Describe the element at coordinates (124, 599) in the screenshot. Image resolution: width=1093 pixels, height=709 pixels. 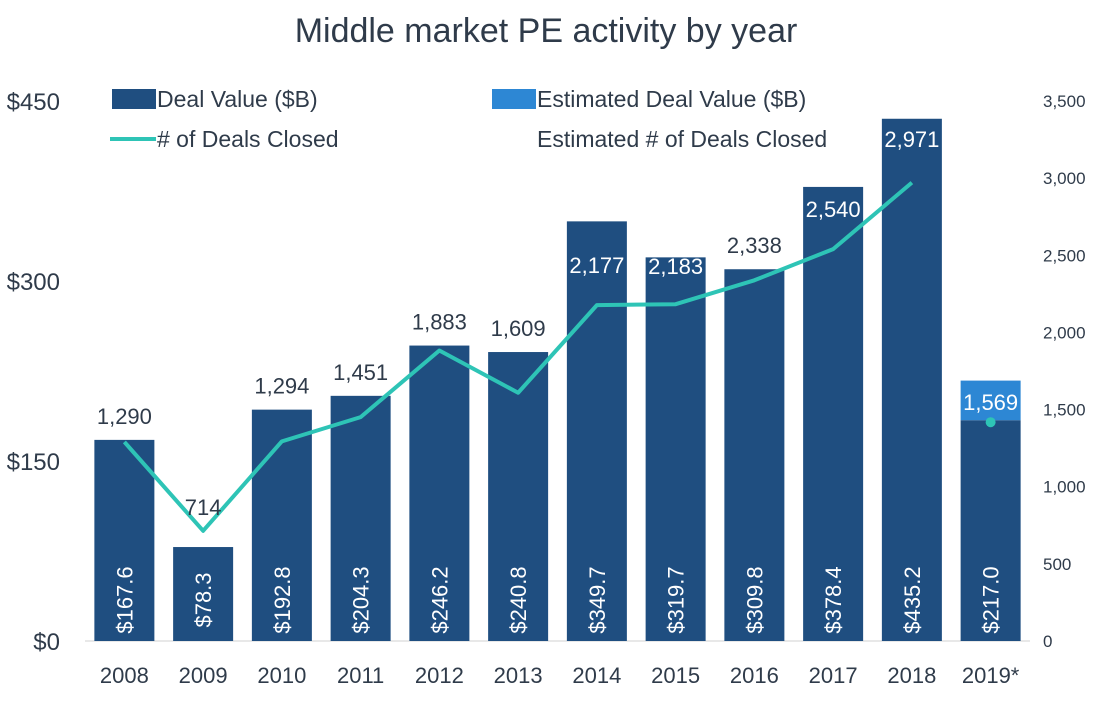
I see `bar-value-label: $167.6` at that location.